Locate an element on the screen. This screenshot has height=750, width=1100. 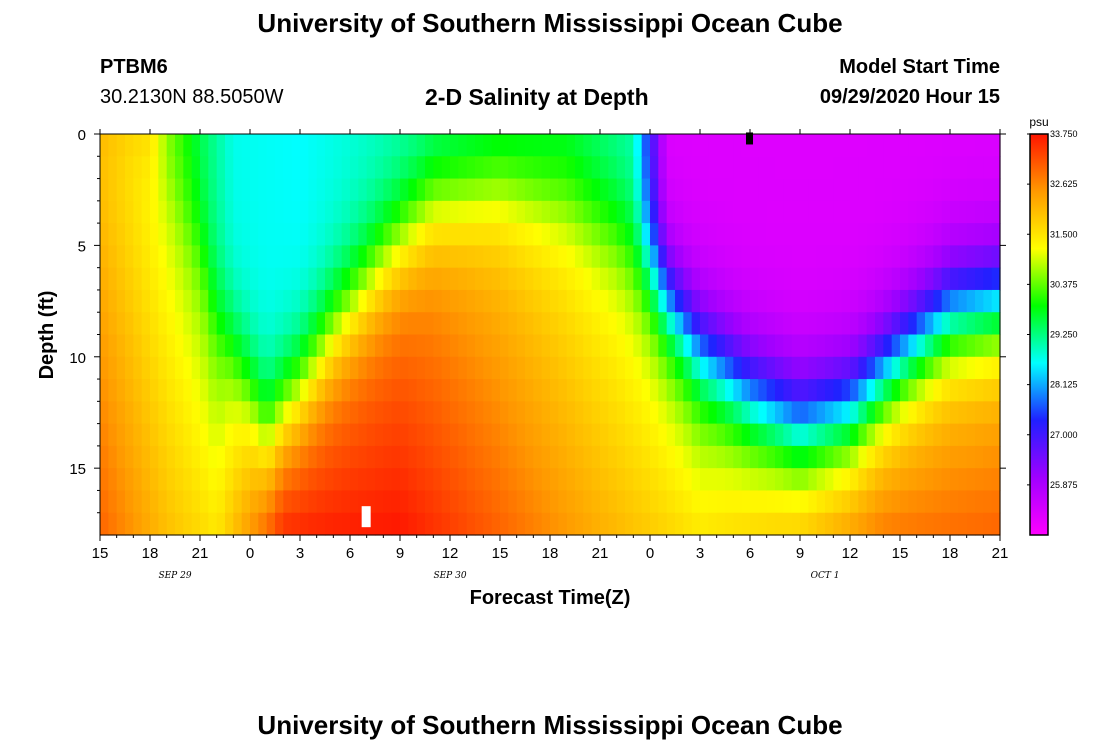
colorbar-label: 33.750 is located at coordinates (1064, 134).